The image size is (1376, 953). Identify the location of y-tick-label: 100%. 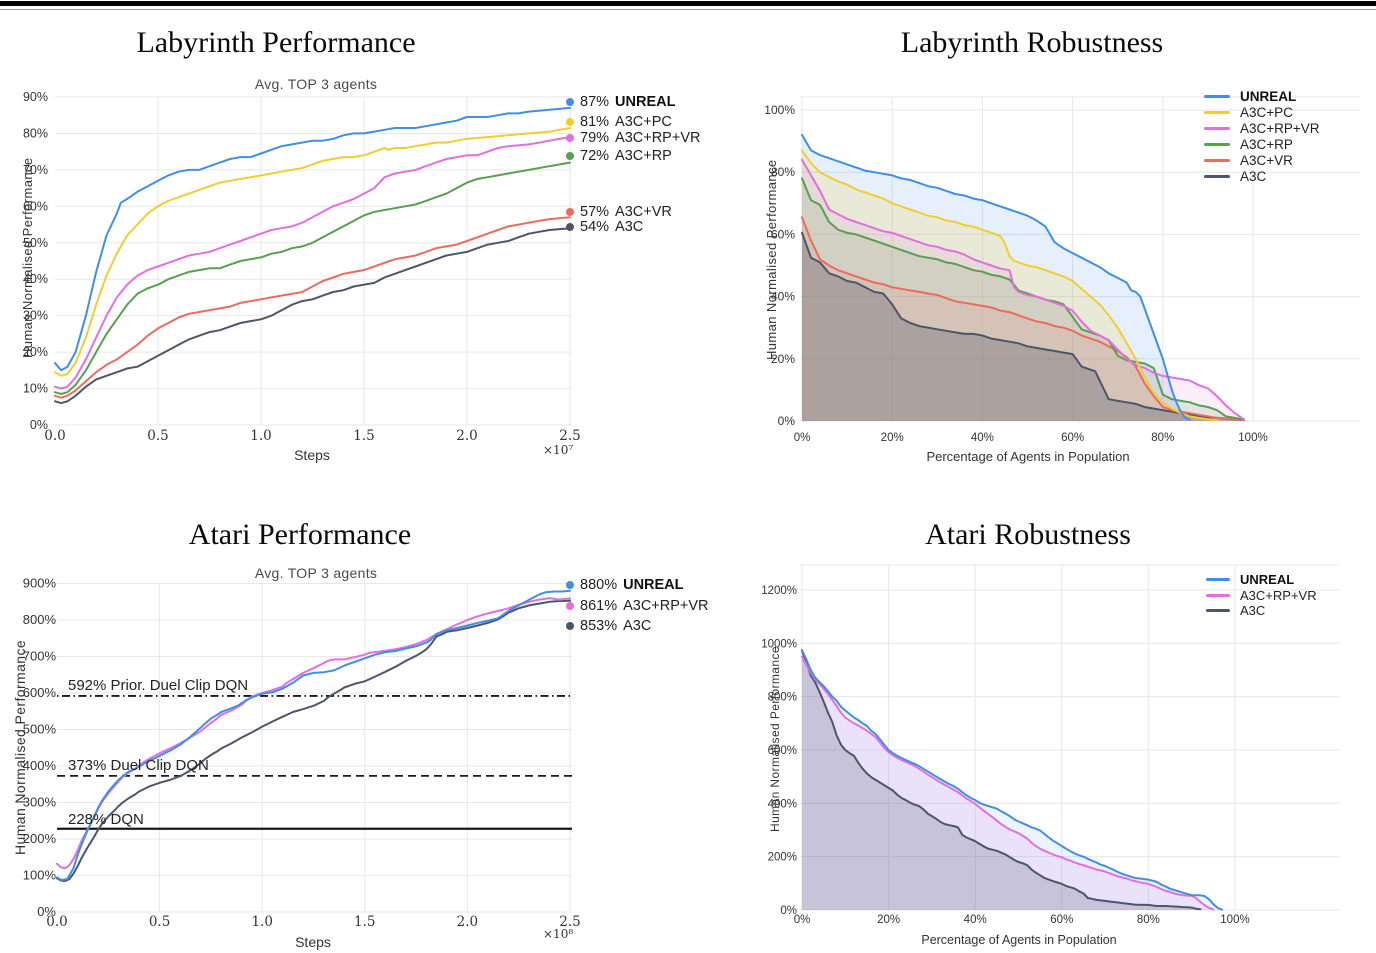
(779, 110).